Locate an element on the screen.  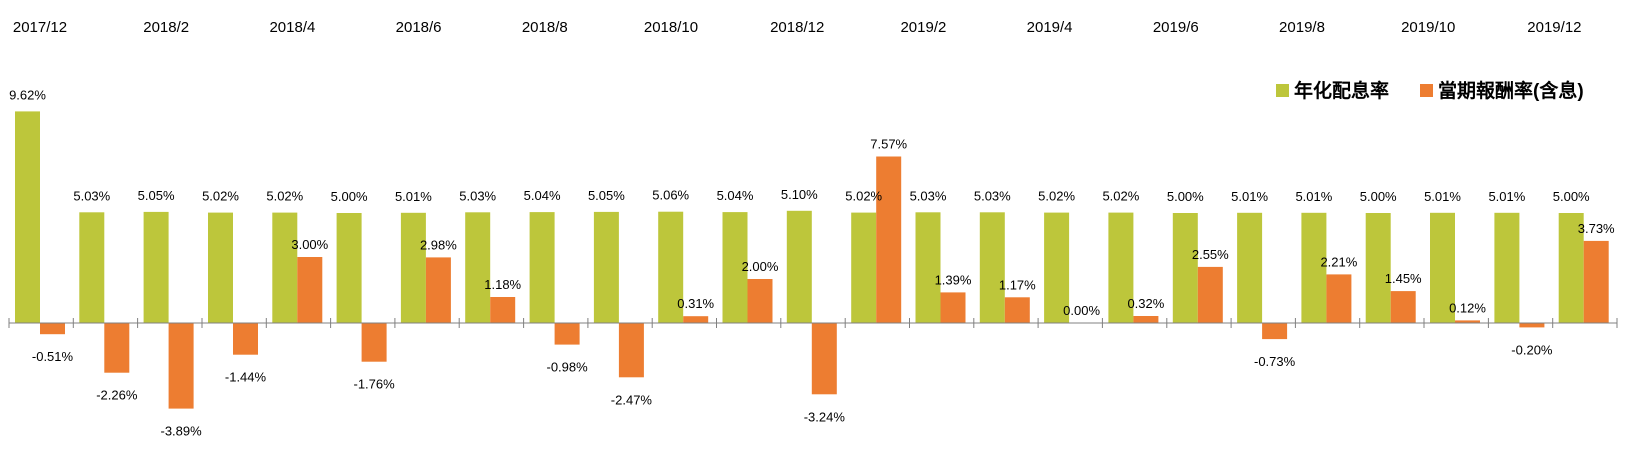
label-annualized-yield-2018-6: 5.01% is located at coordinates (413, 196).